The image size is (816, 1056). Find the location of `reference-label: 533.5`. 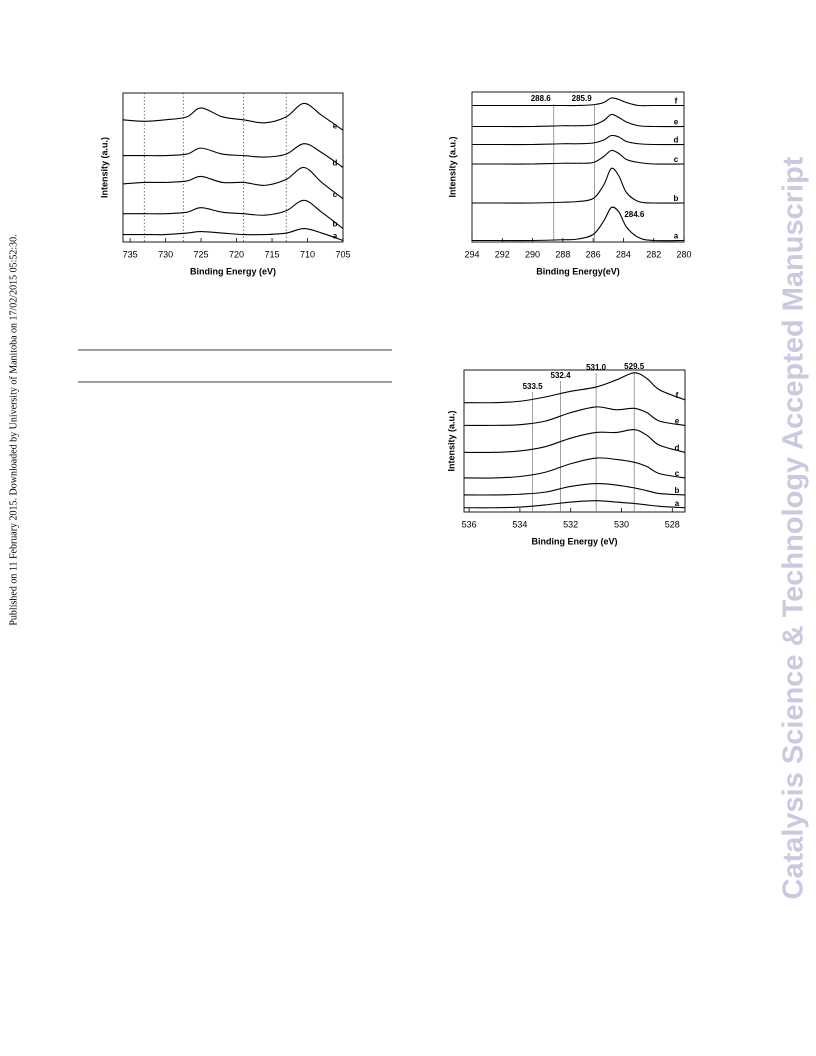

reference-label: 533.5 is located at coordinates (533, 386).